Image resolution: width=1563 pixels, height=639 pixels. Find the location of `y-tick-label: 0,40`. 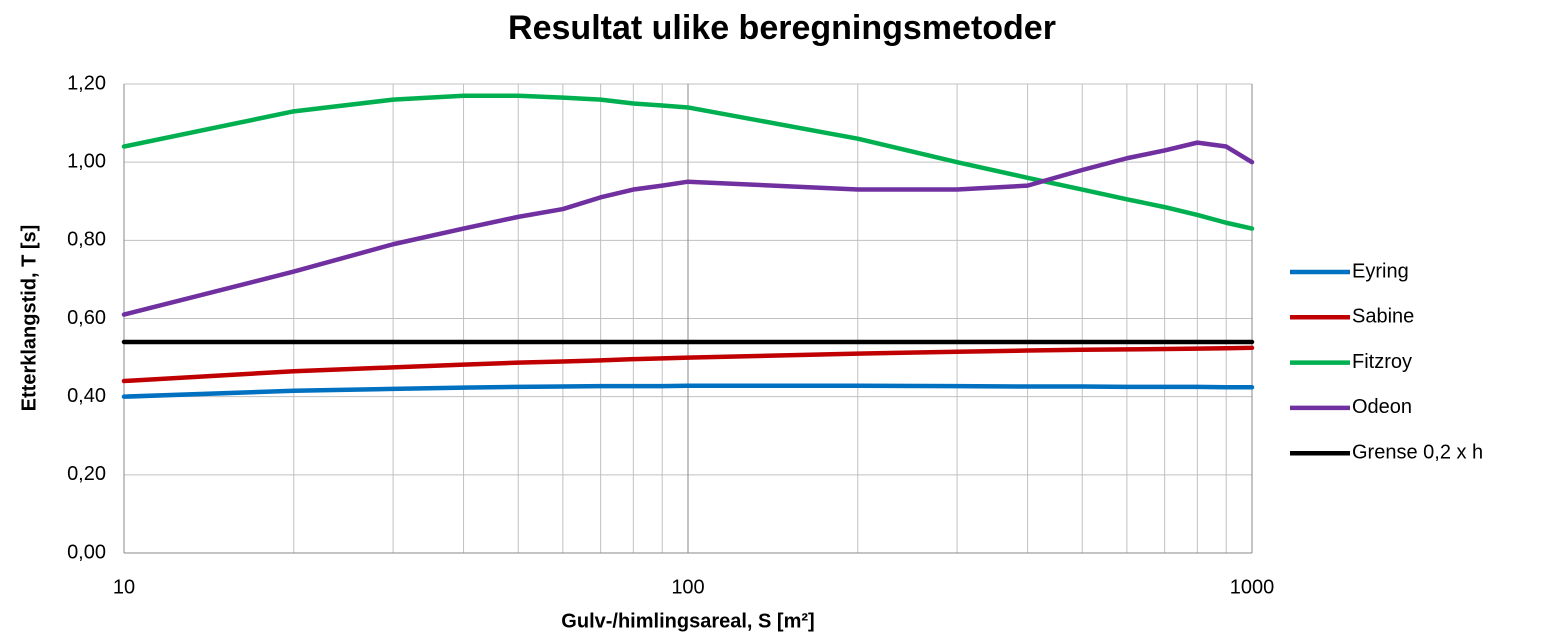

y-tick-label: 0,40 is located at coordinates (86, 396).